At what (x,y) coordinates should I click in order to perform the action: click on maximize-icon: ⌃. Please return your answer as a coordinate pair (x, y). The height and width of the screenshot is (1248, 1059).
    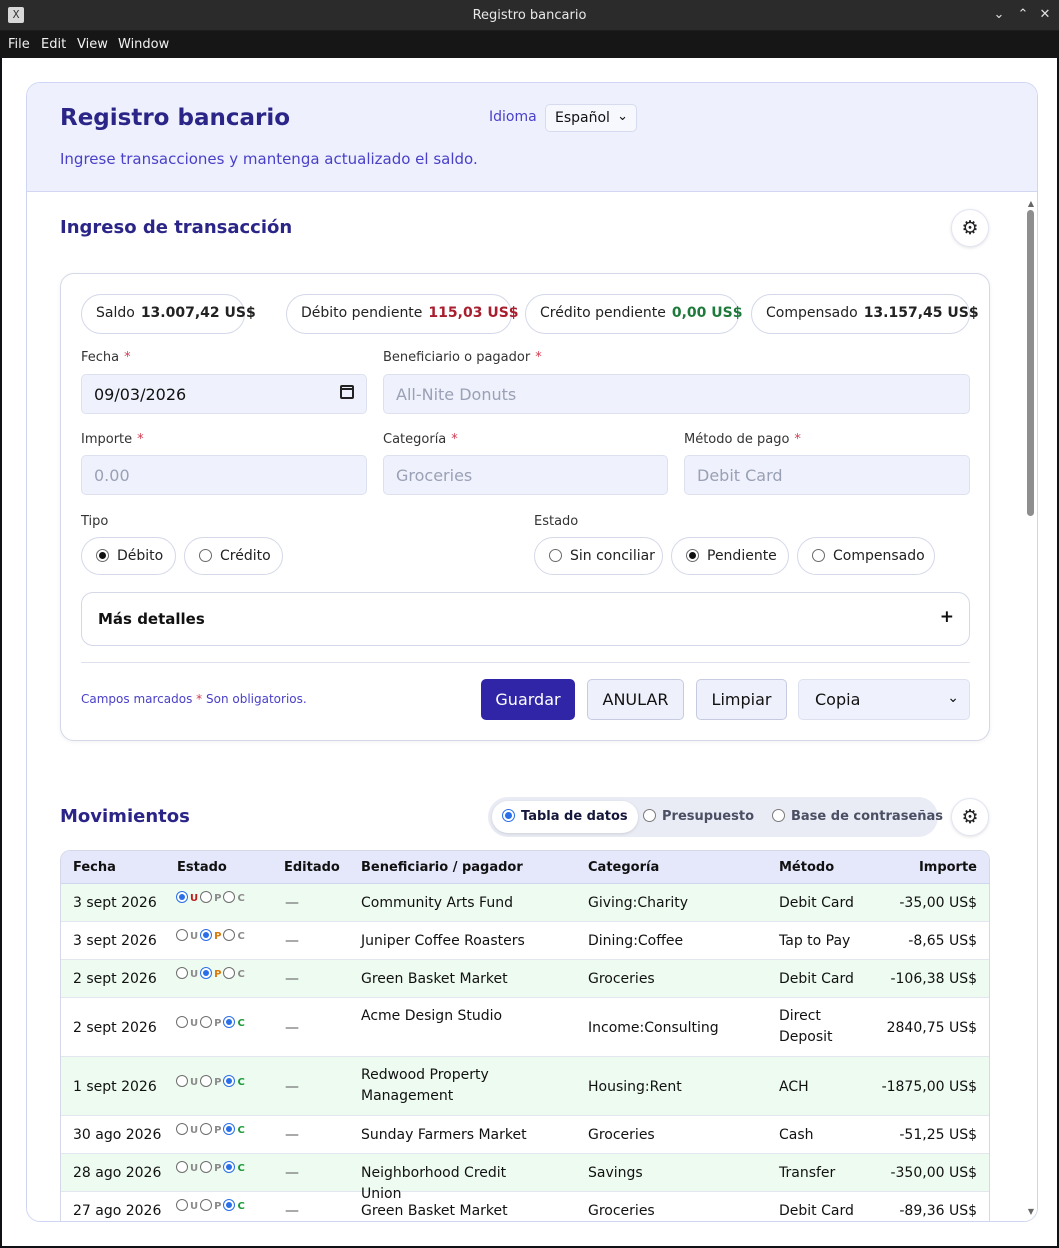
    Looking at the image, I should click on (1023, 14).